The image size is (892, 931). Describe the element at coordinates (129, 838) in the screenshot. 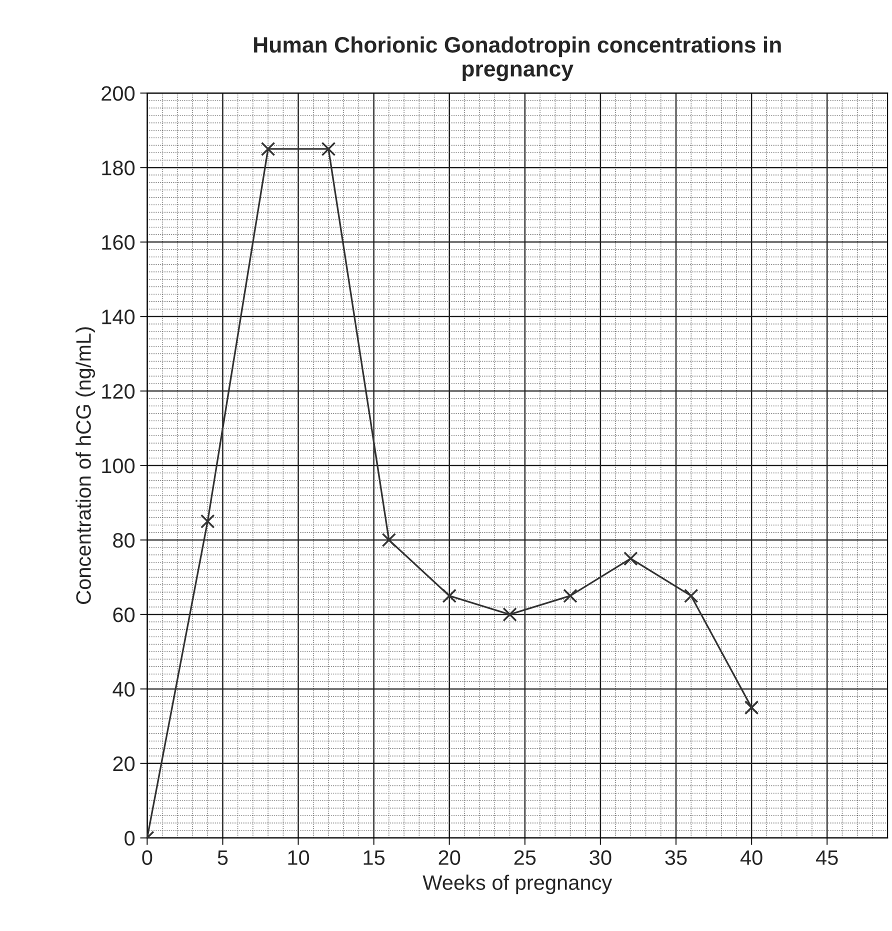

I see `y-tick-label: 0` at that location.